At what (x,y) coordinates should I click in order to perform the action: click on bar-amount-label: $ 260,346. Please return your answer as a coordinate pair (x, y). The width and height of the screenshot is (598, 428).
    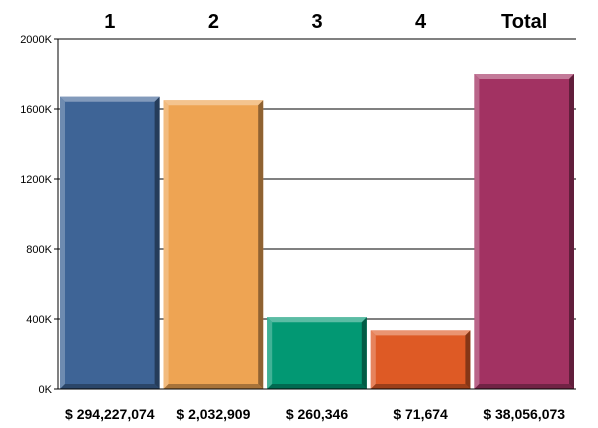
    Looking at the image, I should click on (317, 414).